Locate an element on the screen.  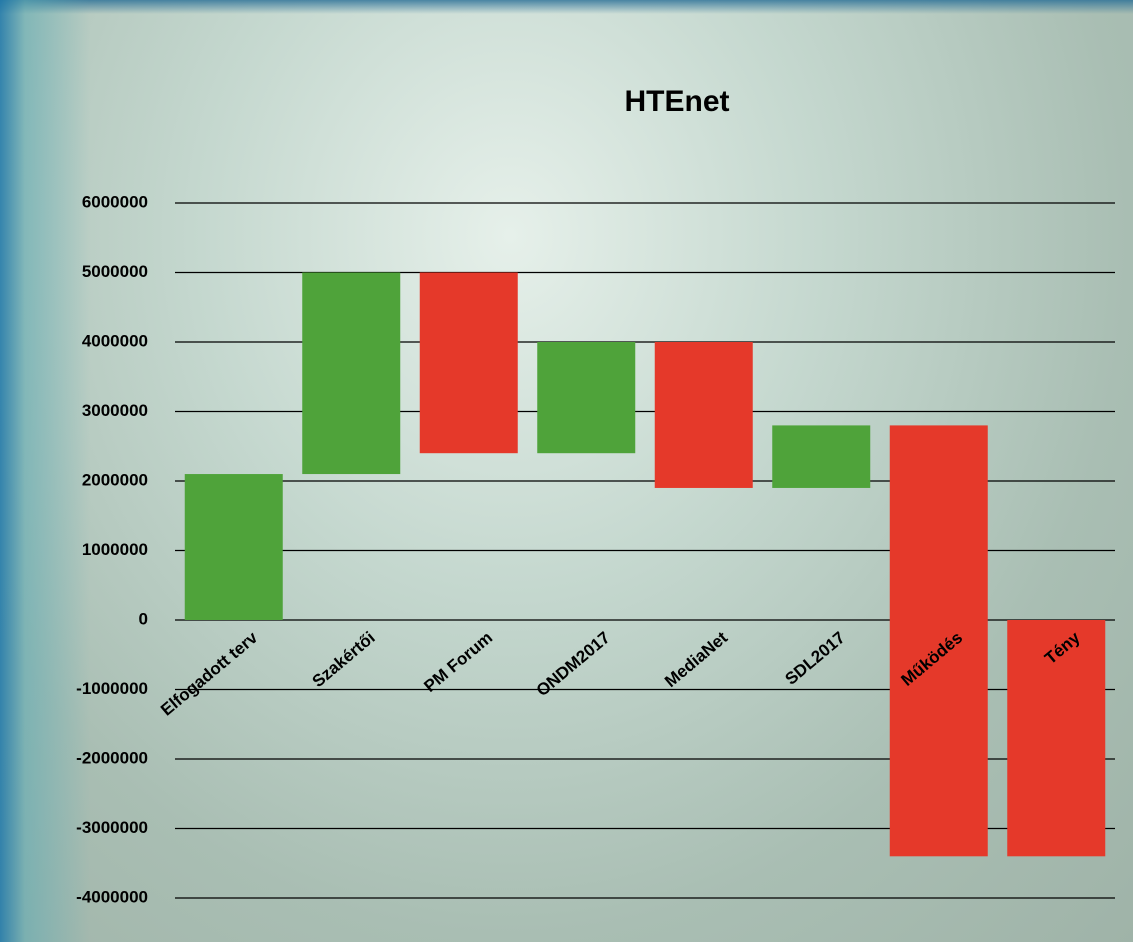
y-tick-label: -4000000 is located at coordinates (112, 896).